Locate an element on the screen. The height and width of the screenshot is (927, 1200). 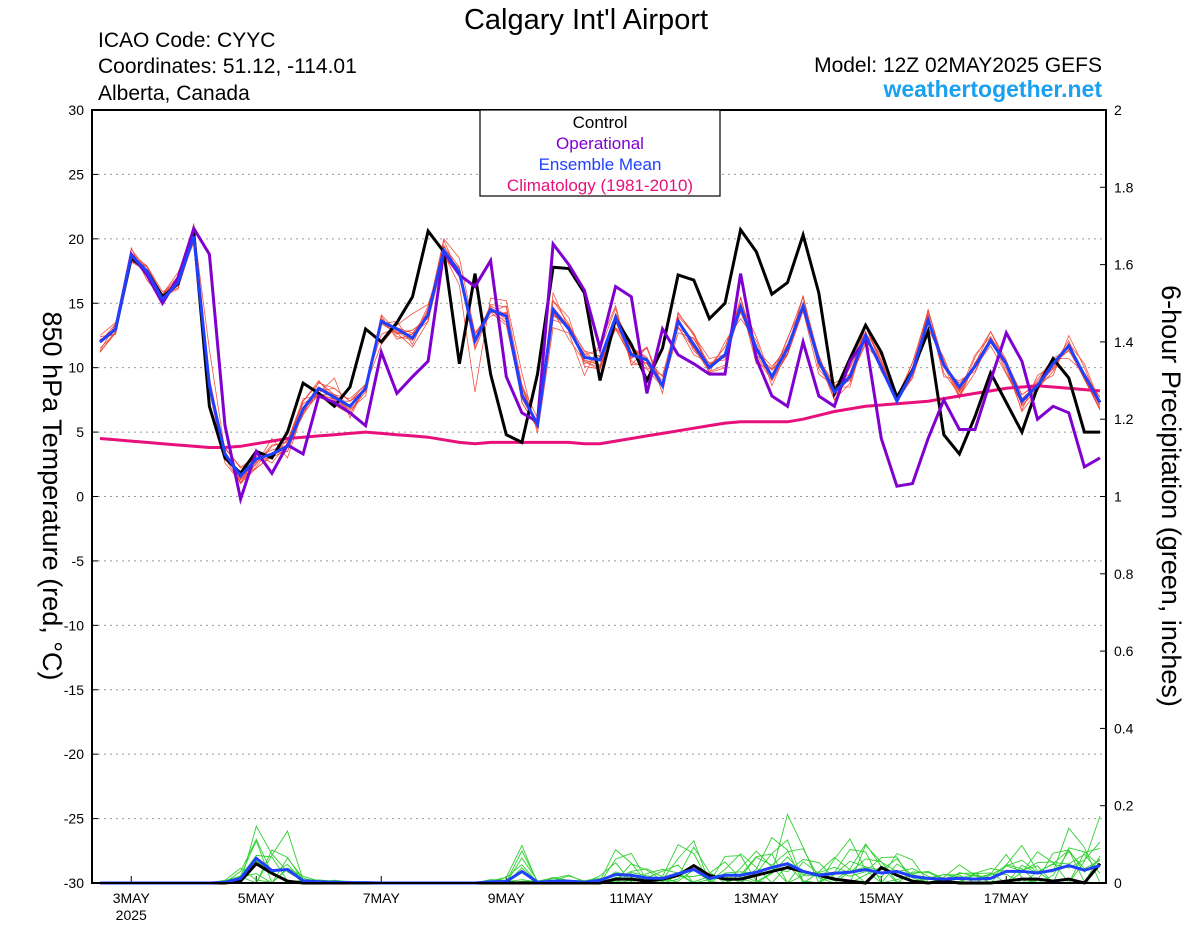
legend-box is located at coordinates (600, 153).